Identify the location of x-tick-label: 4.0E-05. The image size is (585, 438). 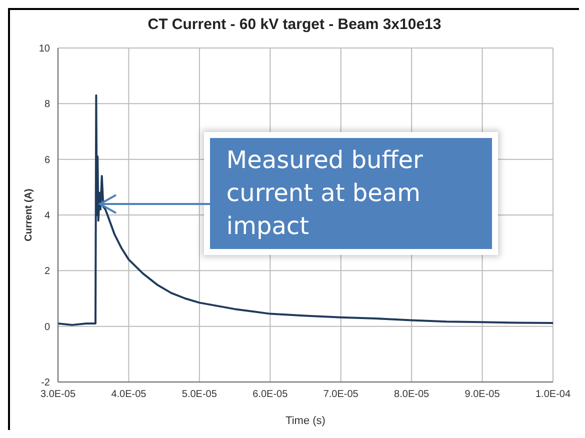
(129, 394).